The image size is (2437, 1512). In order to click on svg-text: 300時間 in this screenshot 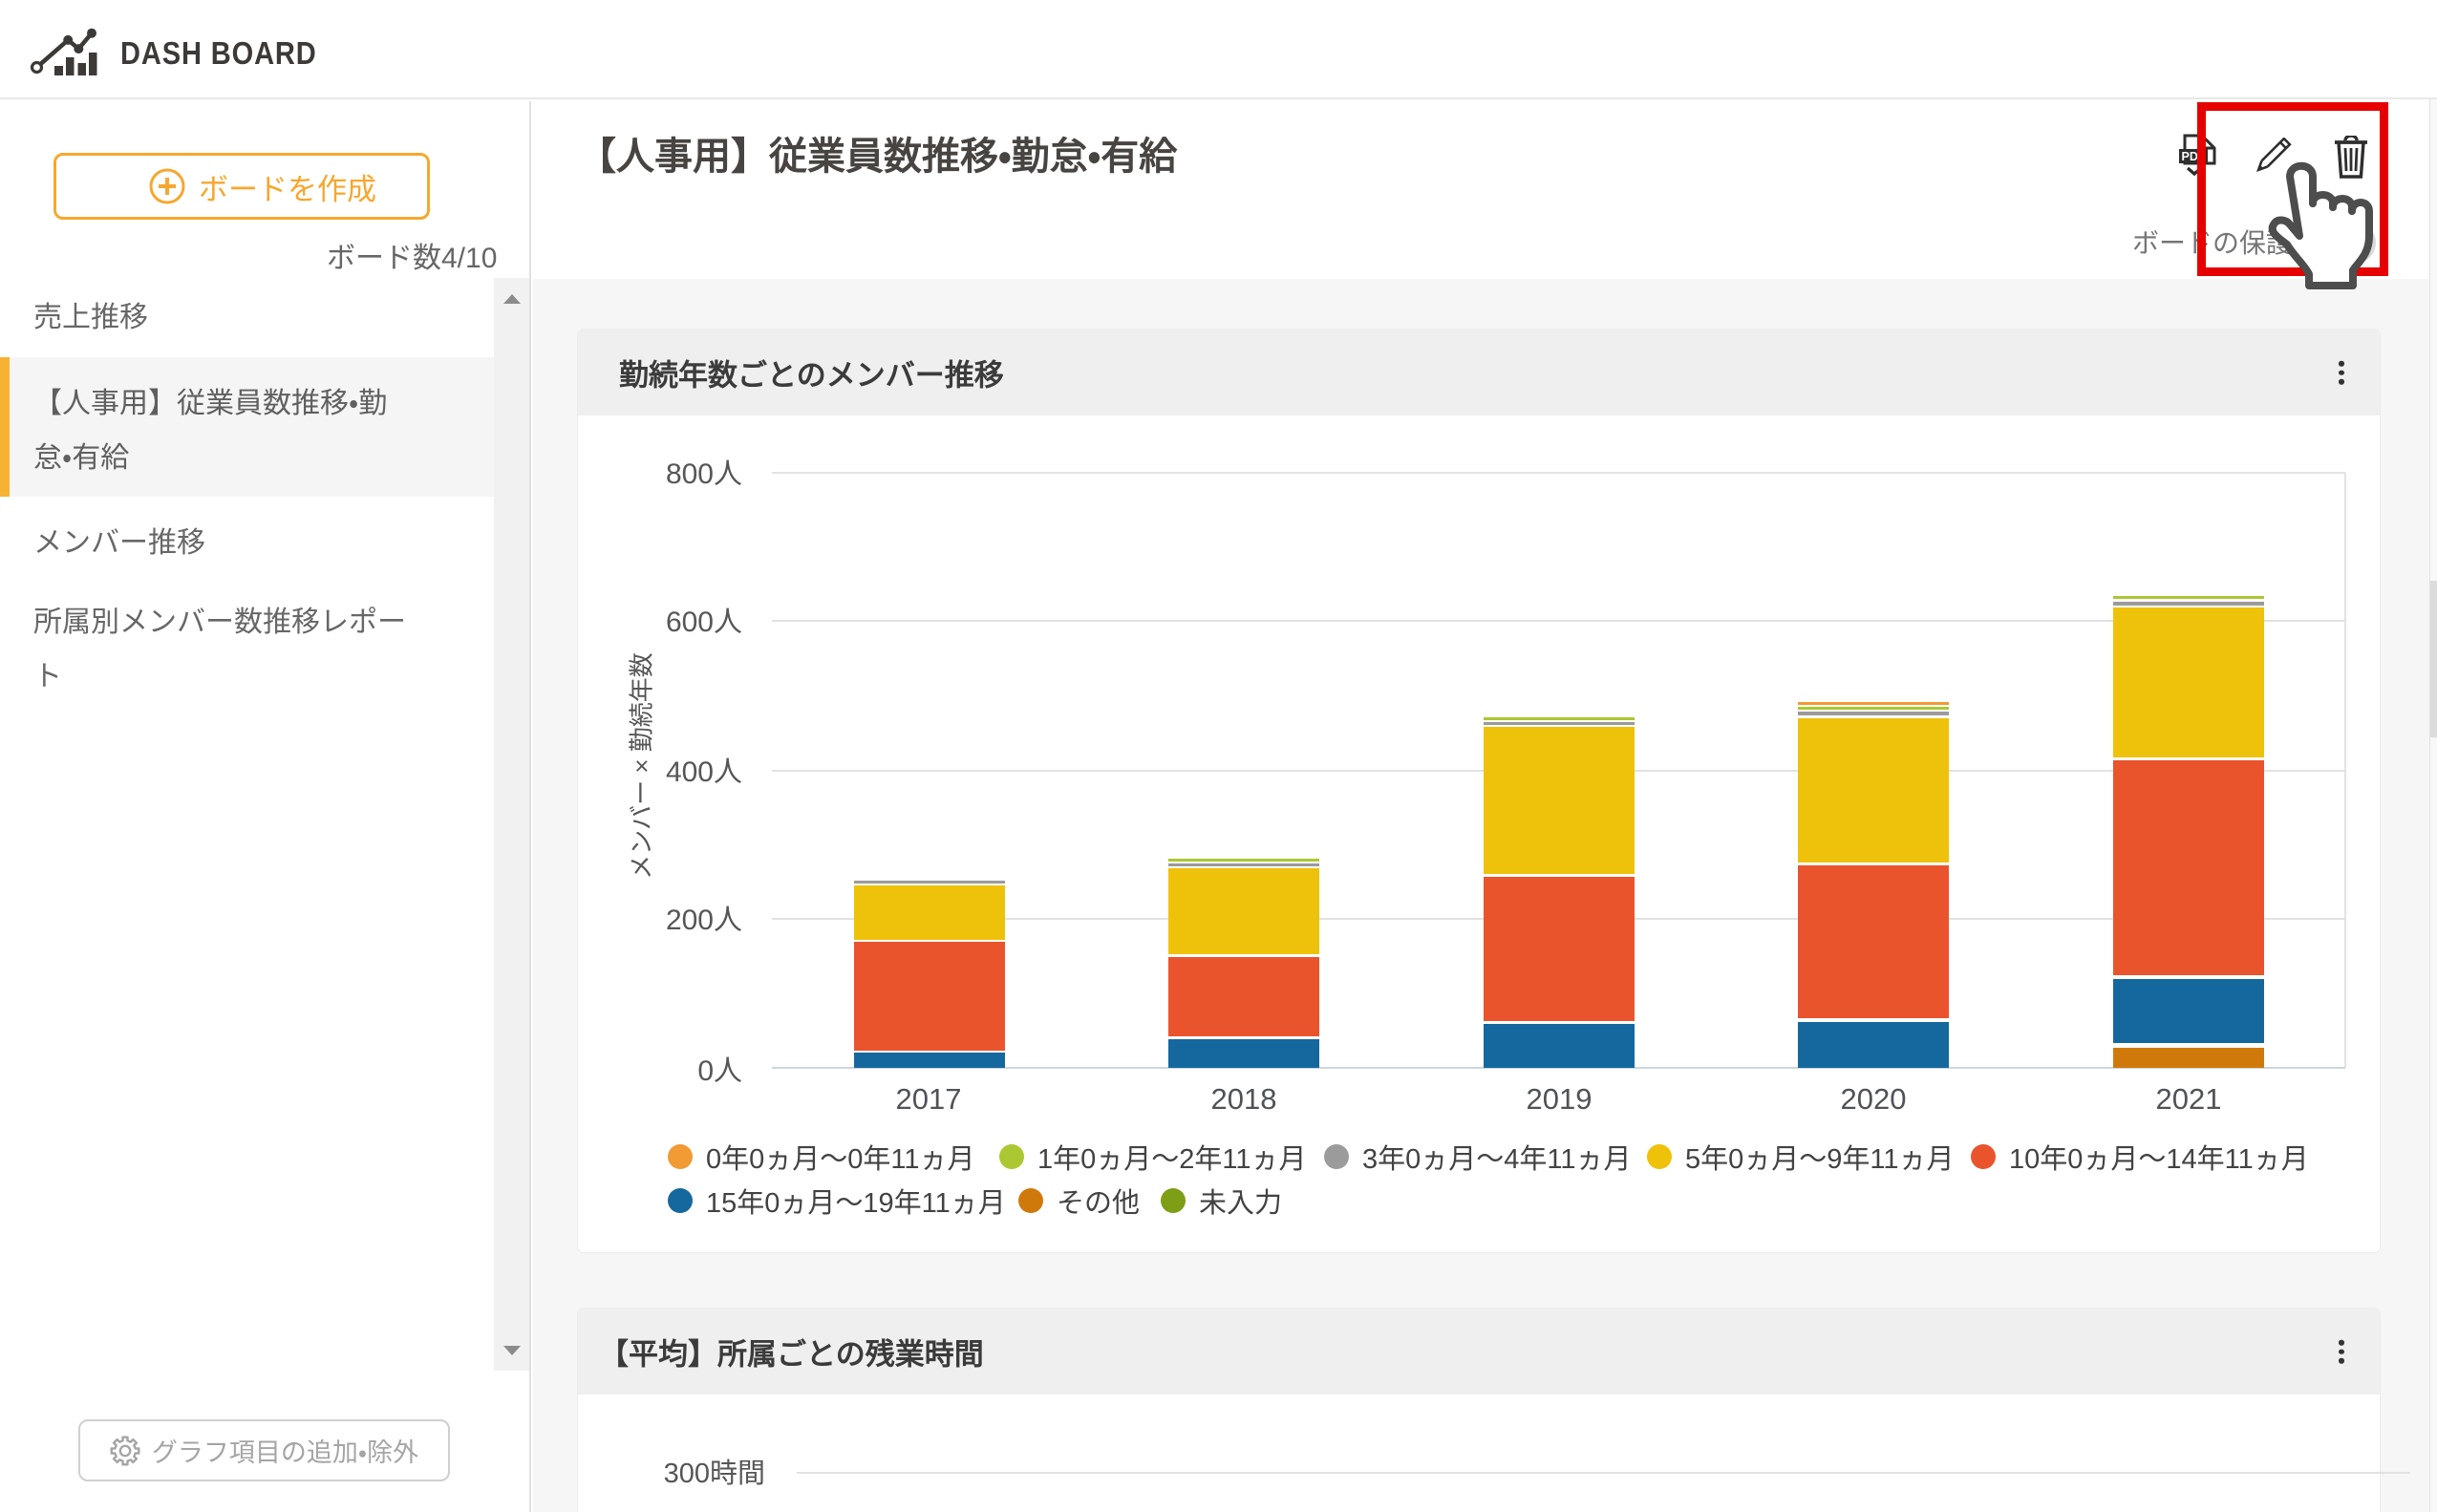, I will do `click(714, 1473)`.